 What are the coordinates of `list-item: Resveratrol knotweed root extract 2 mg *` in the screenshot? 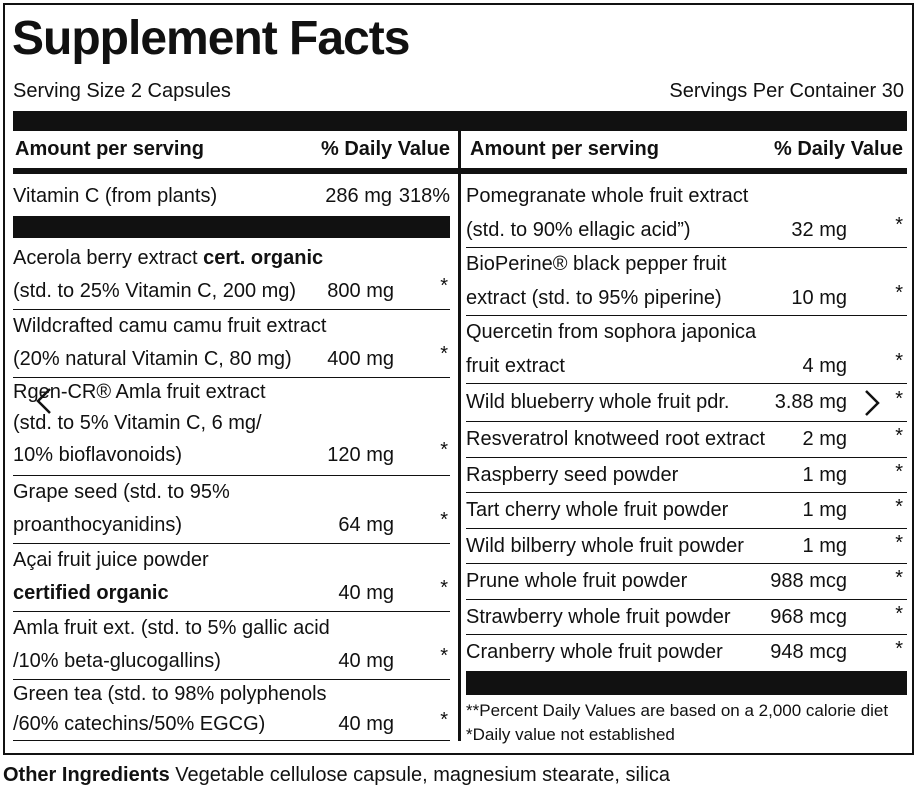 It's located at (686, 440).